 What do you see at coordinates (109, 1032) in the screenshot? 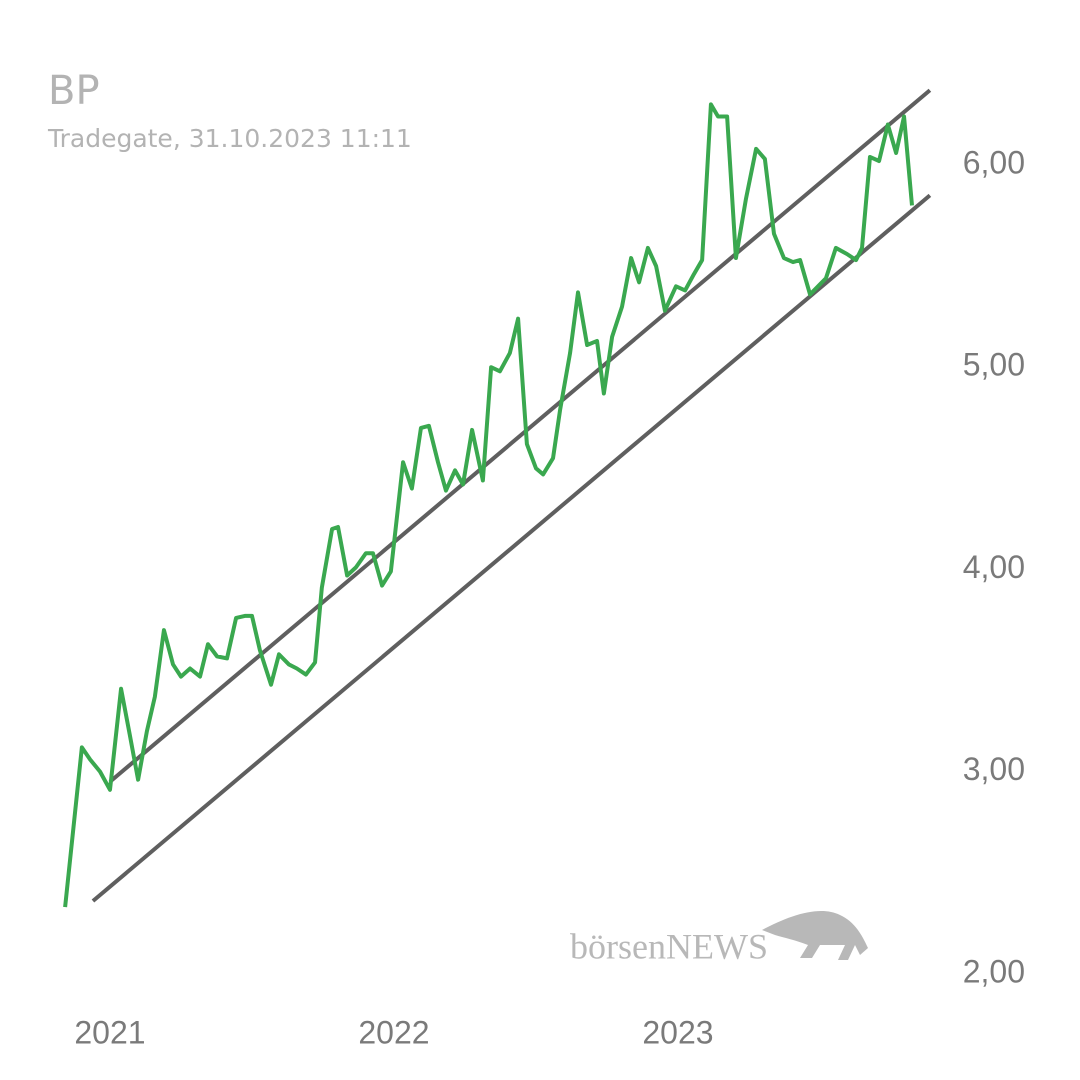
I see `x-tick-label: 2021` at bounding box center [109, 1032].